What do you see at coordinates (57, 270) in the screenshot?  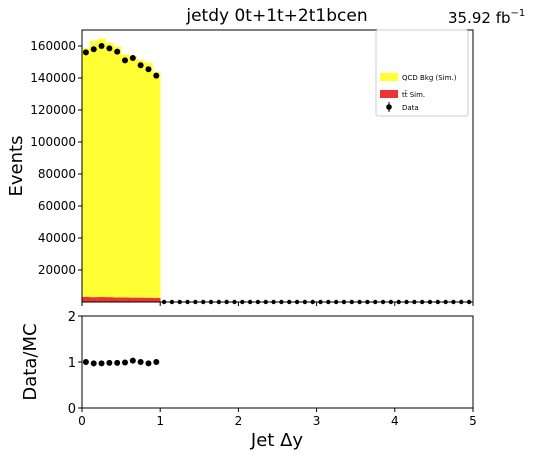 I see `y-tick-label: 20000` at bounding box center [57, 270].